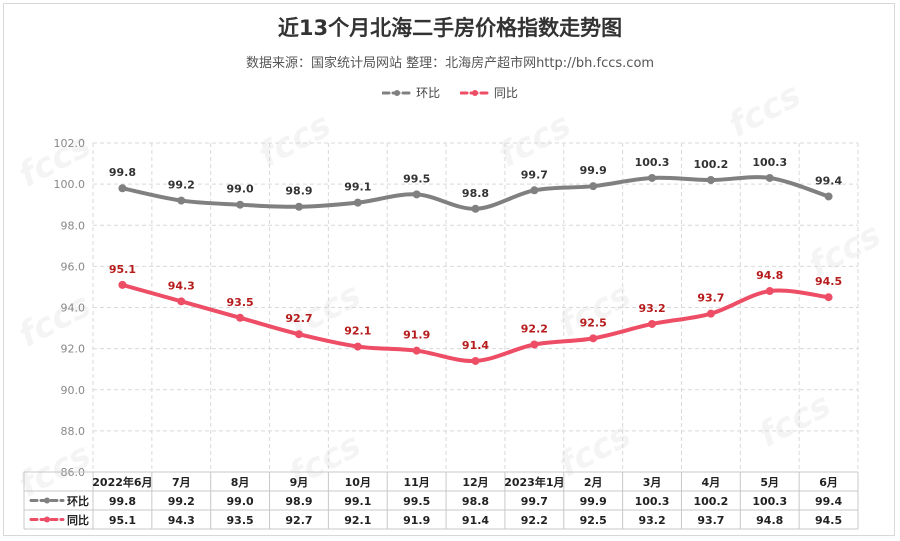  Describe the element at coordinates (181, 520) in the screenshot. I see `table-cell-1-1: 94.3` at that location.